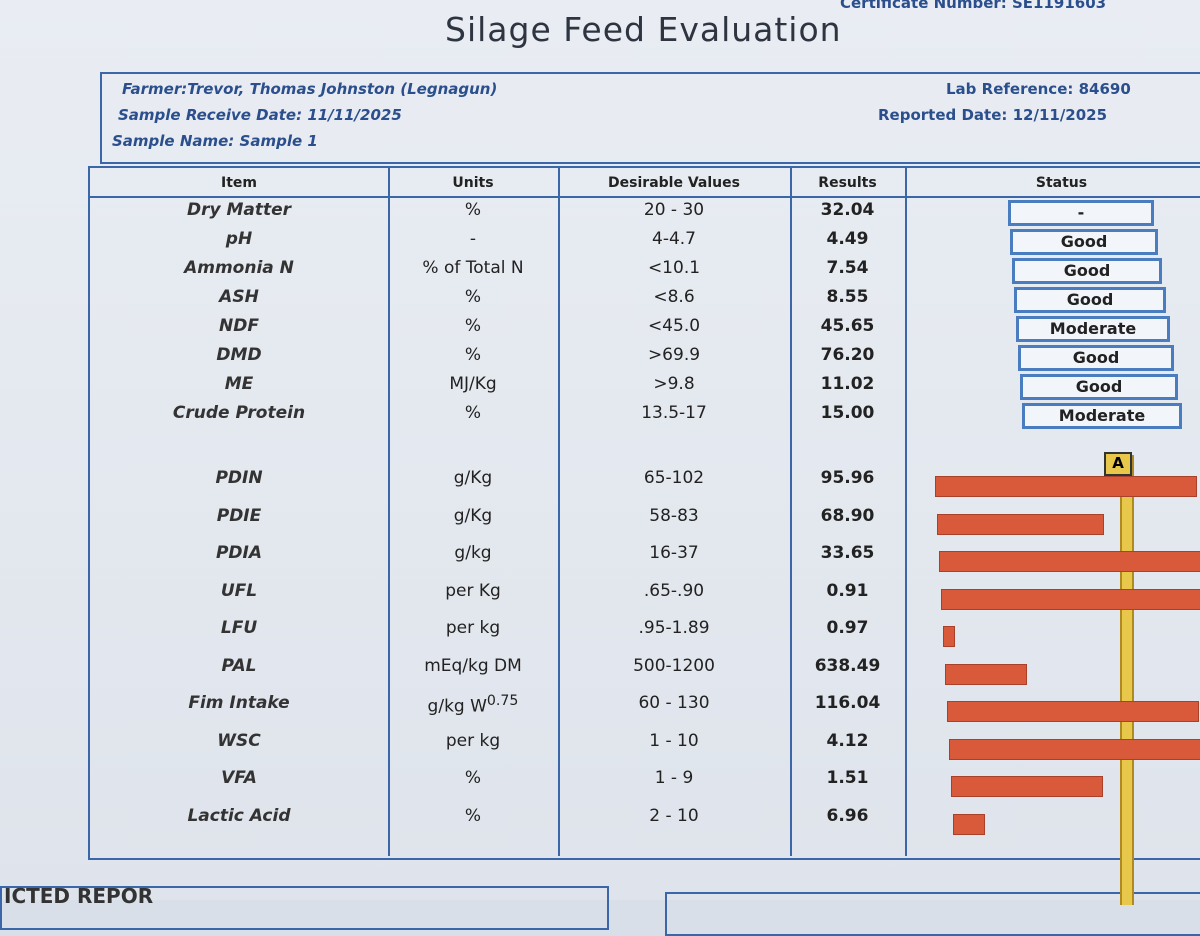 The image size is (1200, 936). I want to click on units: -, so click(473, 239).